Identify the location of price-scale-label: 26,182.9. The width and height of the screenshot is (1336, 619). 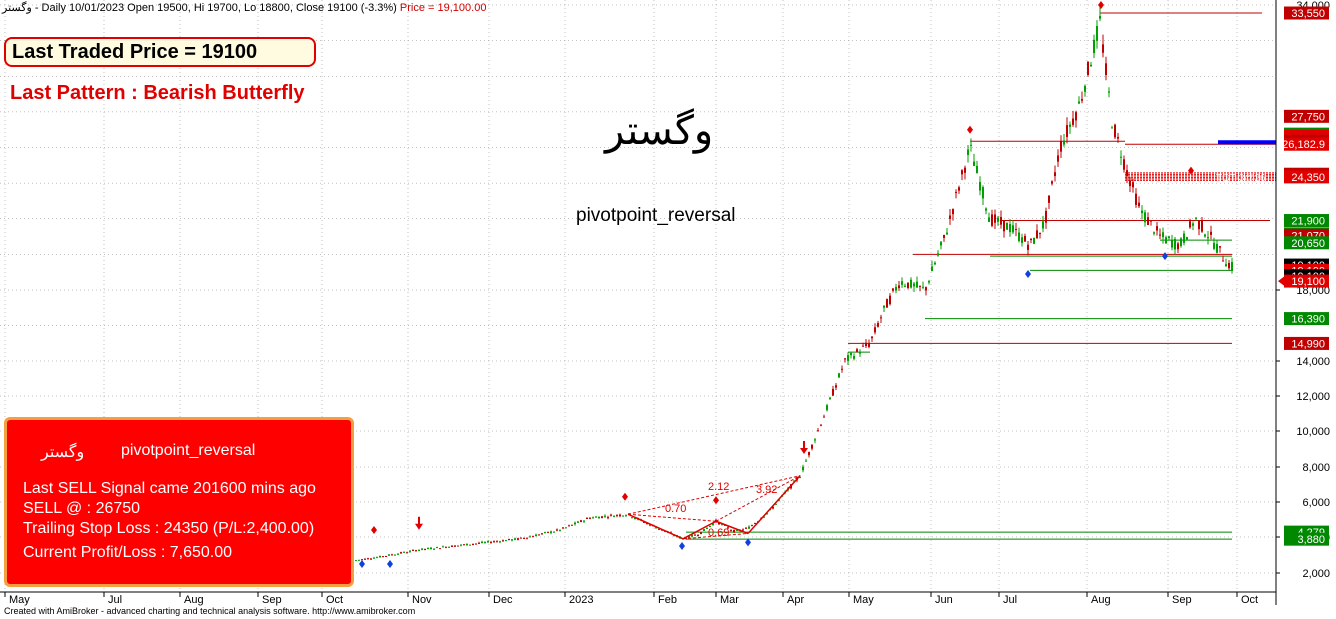
(1303, 145).